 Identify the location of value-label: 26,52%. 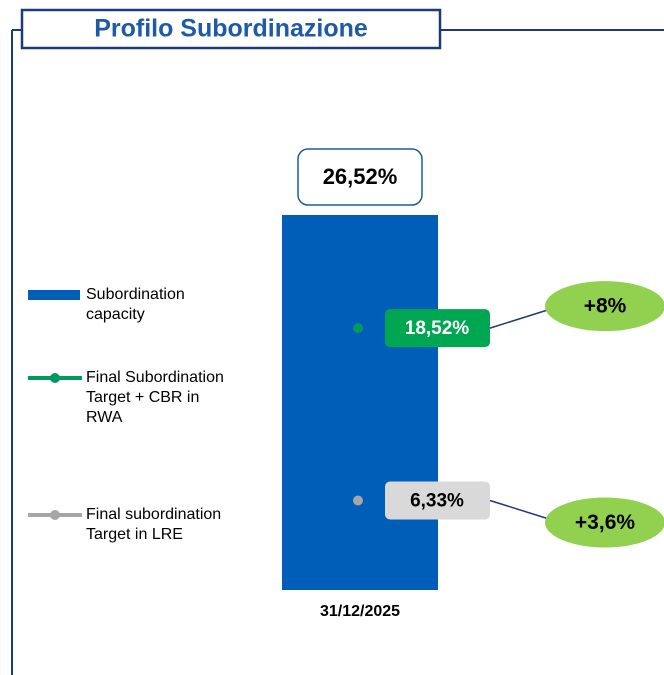
(360, 176).